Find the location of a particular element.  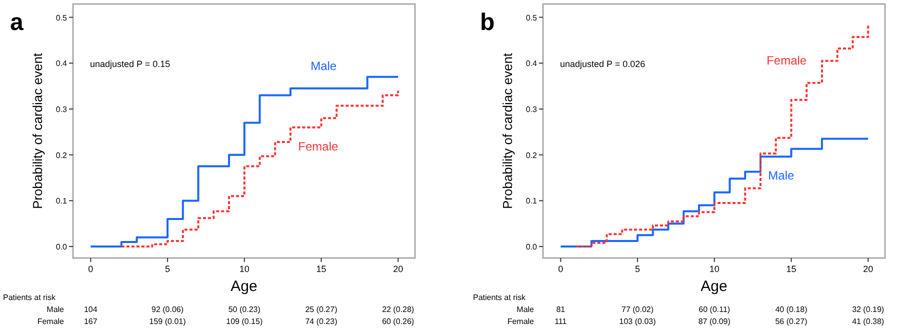

text: 103 (0.03) is located at coordinates (637, 321).